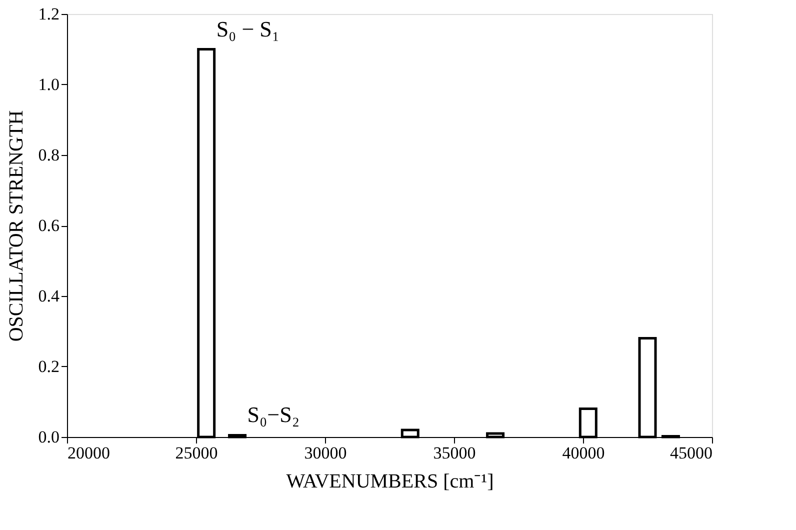  I want to click on annotation: S₀−S₂, so click(273, 415).